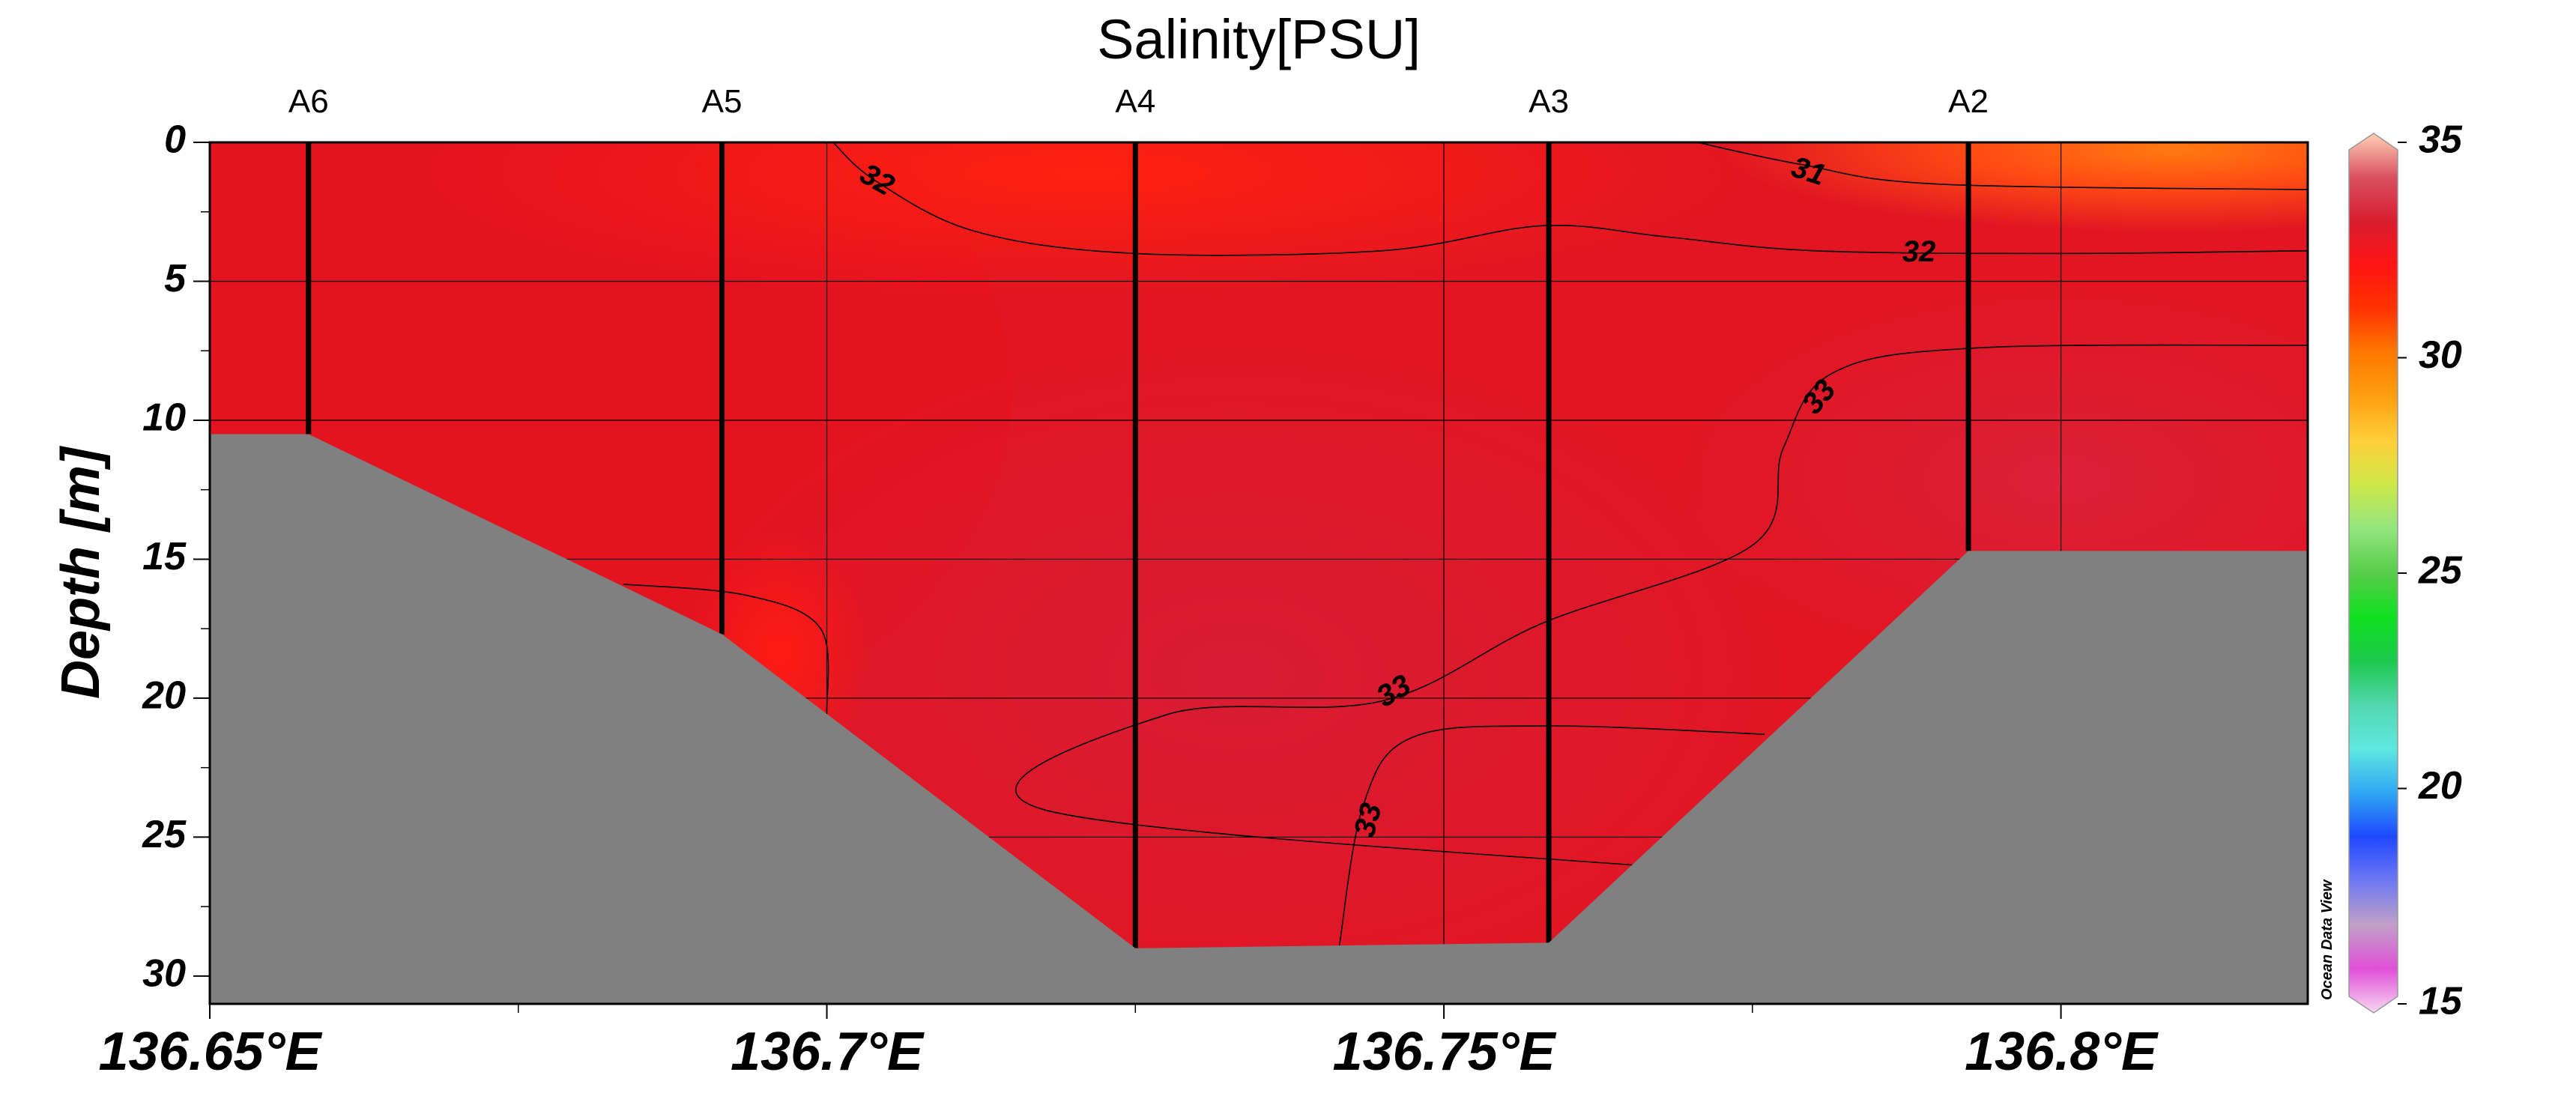 Image resolution: width=2576 pixels, height=1108 pixels. I want to click on x-tick-label: 136.75°E, so click(1445, 1052).